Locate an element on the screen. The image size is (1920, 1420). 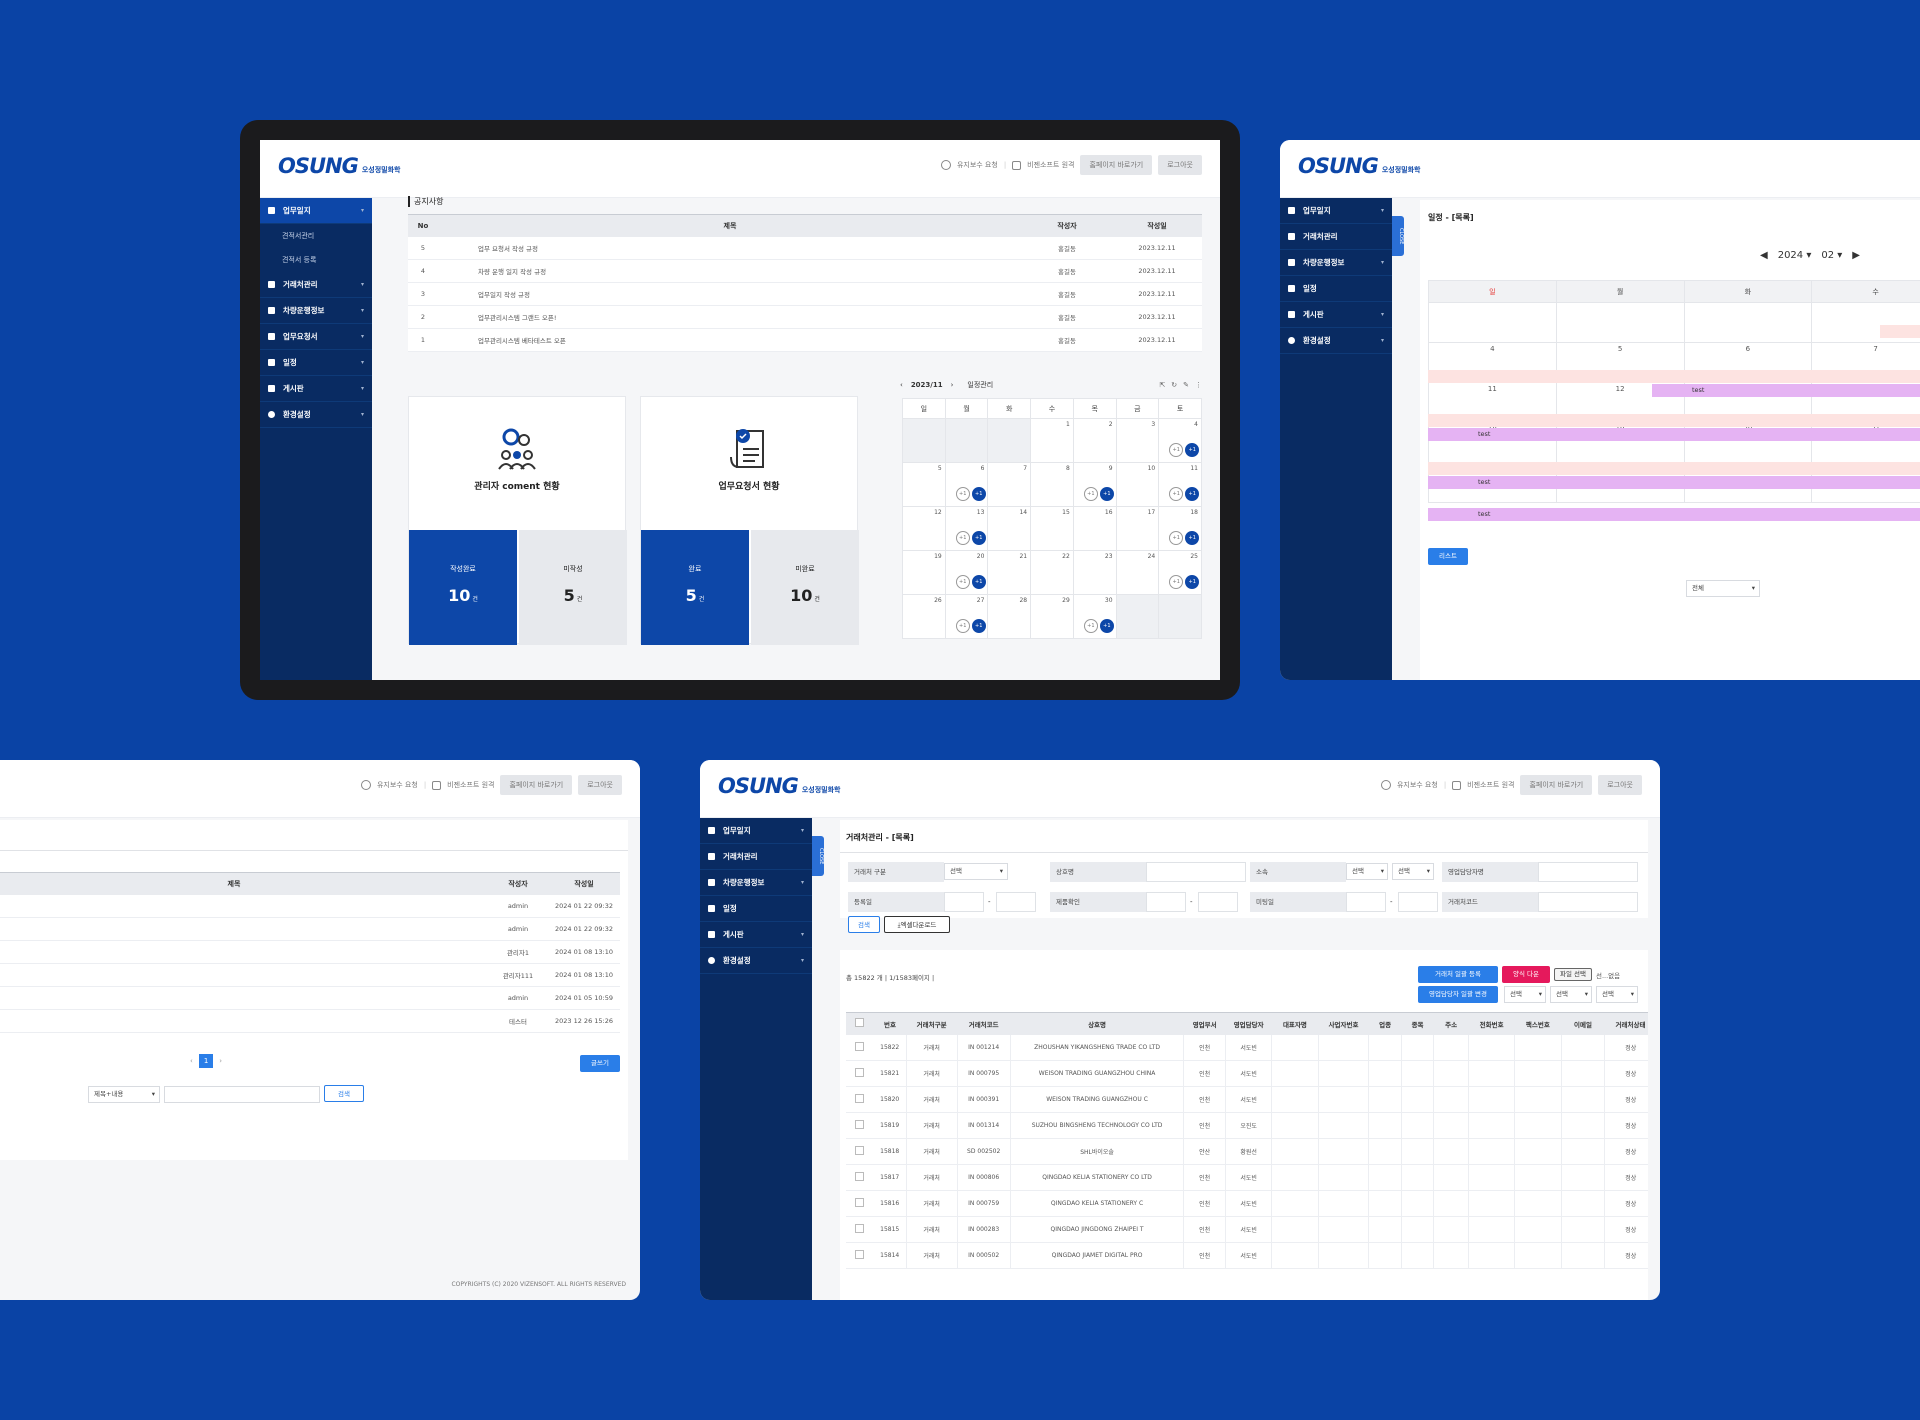
calendar-day: 30 +1 +1 is located at coordinates (1094, 616).